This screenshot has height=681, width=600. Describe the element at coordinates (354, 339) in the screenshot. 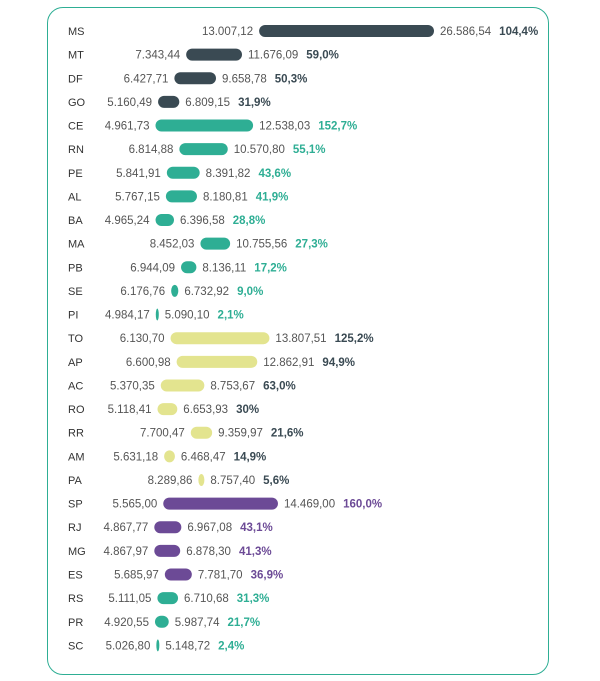

I see `percent-change-label: 125,2%` at that location.